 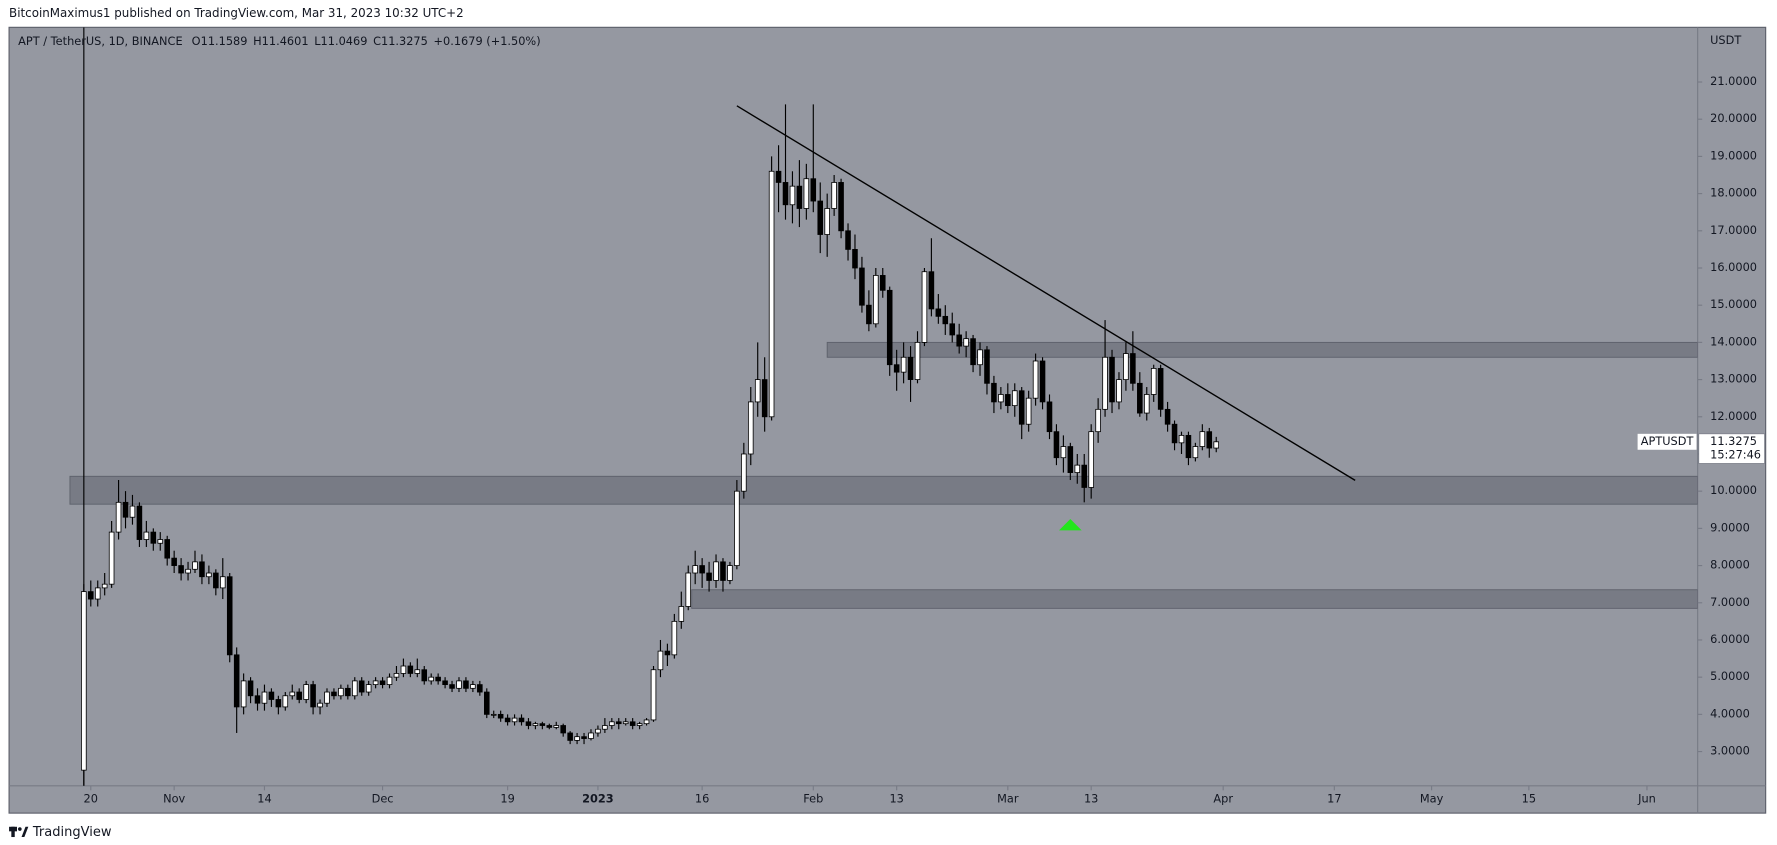 What do you see at coordinates (1008, 798) in the screenshot?
I see `x-tick-label: Mar` at bounding box center [1008, 798].